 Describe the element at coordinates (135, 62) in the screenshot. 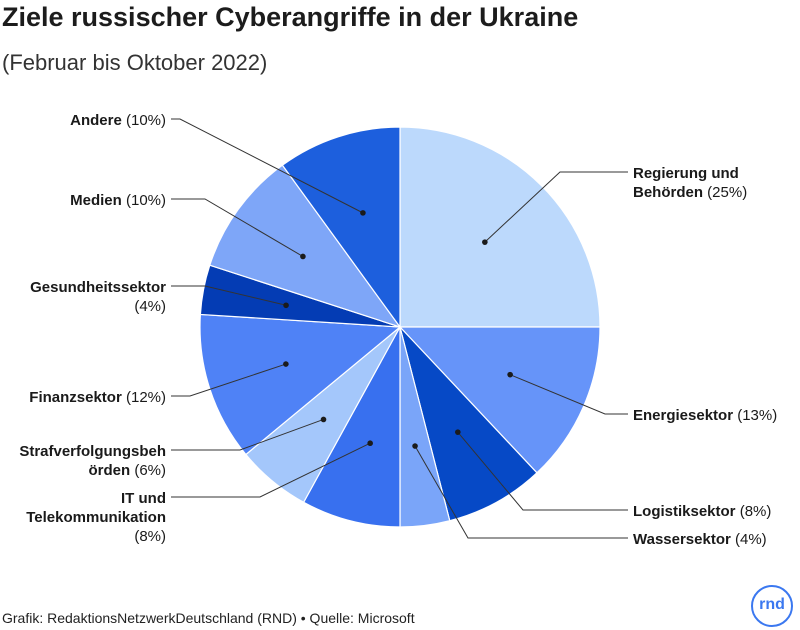

I see `chart-subtitle: (Februar bis Oktober 2022)` at that location.